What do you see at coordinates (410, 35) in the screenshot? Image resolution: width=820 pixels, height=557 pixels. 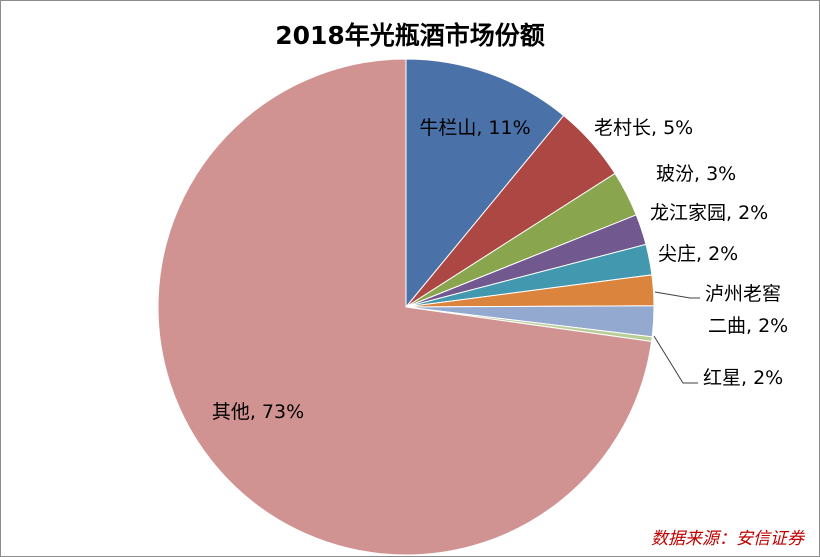 I see `chart-title: 2018年光瓶酒市场份额` at bounding box center [410, 35].